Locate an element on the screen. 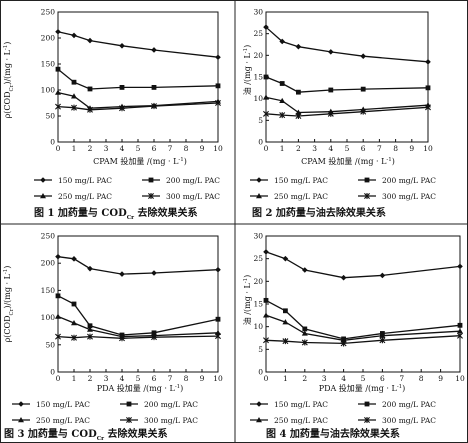 The image size is (468, 443). legend-item: 200 mg/L PAC is located at coordinates (397, 404).